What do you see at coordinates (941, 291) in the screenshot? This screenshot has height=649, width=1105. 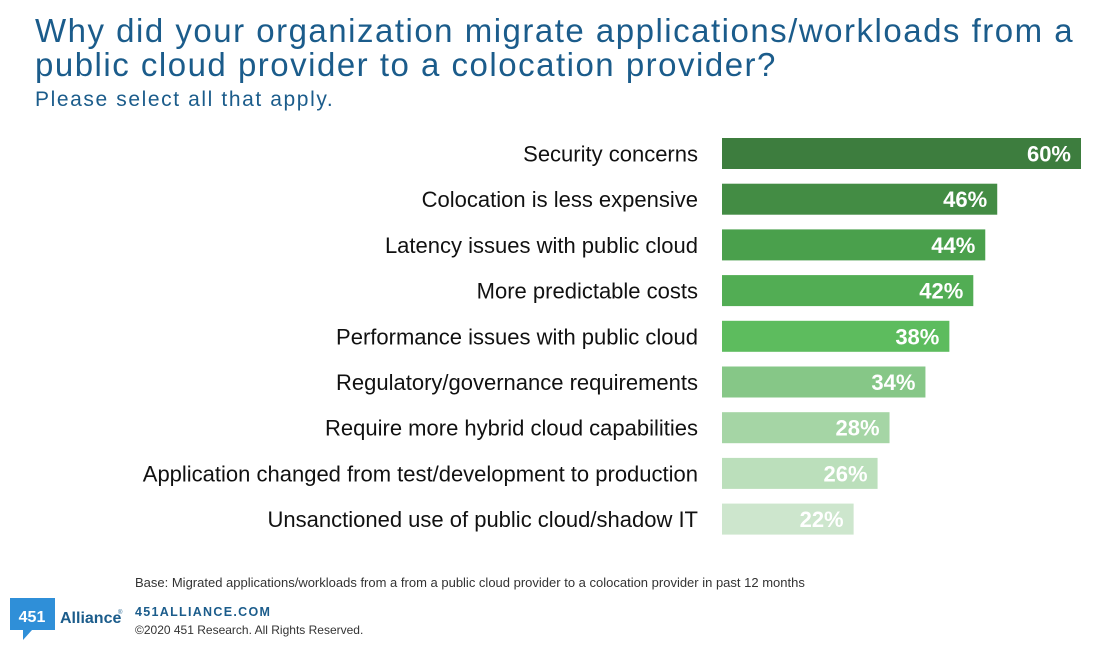 I see `bar-value-label: 42%` at bounding box center [941, 291].